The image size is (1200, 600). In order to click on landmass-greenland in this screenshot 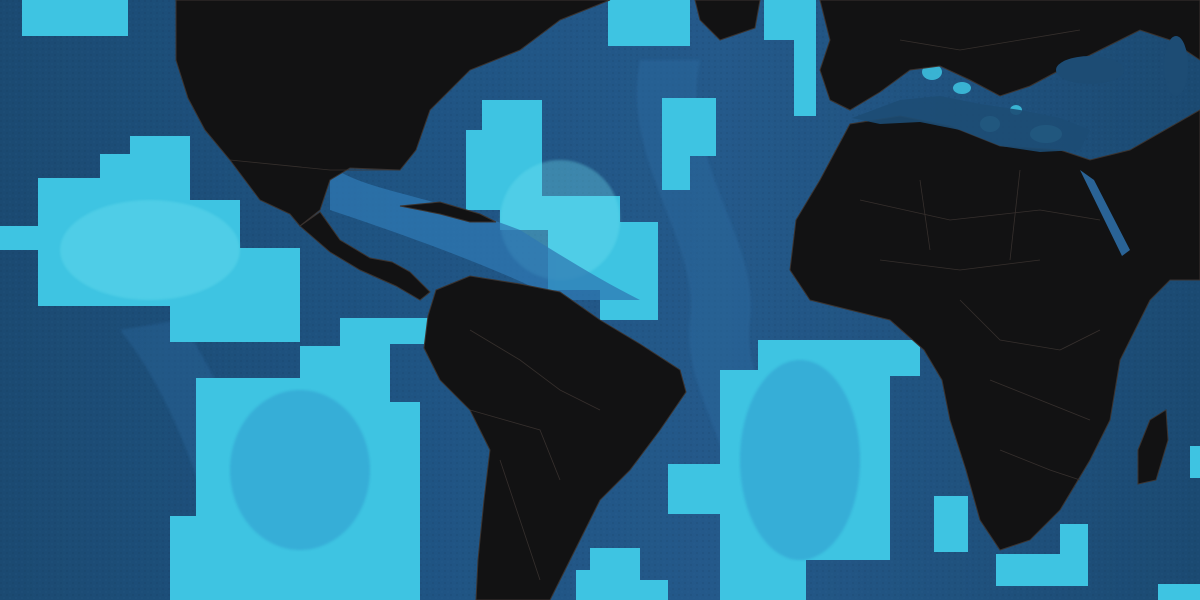, I will do `click(727, 20)`.